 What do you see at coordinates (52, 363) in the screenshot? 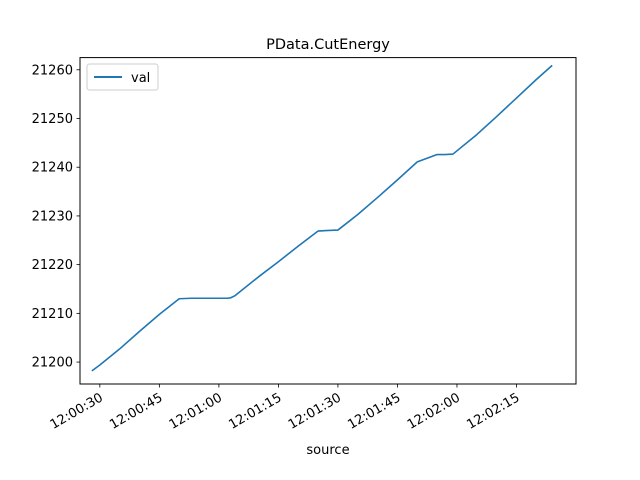
I see `y-tick-label: 21200` at bounding box center [52, 363].